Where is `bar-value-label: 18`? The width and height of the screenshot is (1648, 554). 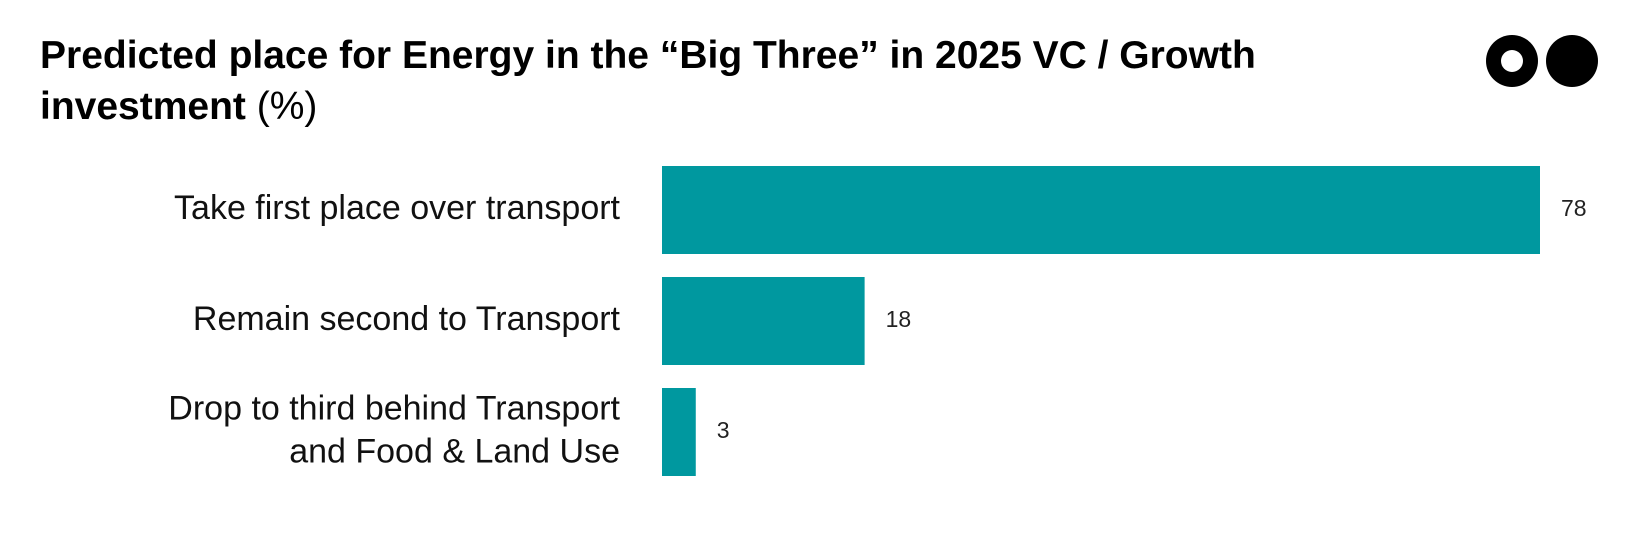
bar-value-label: 18 is located at coordinates (899, 319).